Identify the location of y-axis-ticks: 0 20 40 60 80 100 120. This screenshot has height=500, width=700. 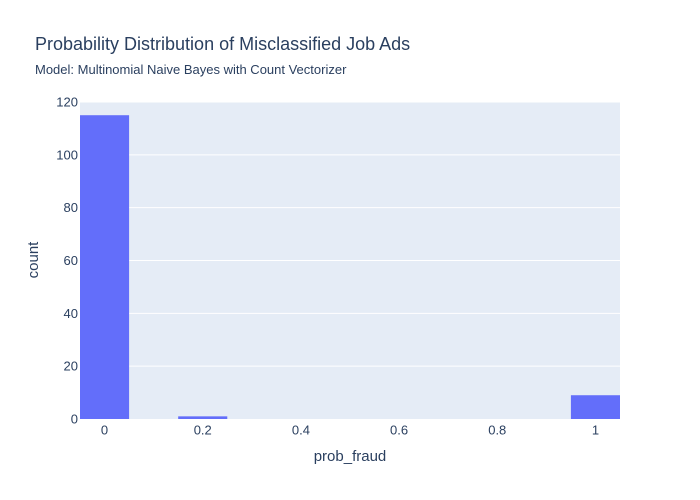
(67, 261).